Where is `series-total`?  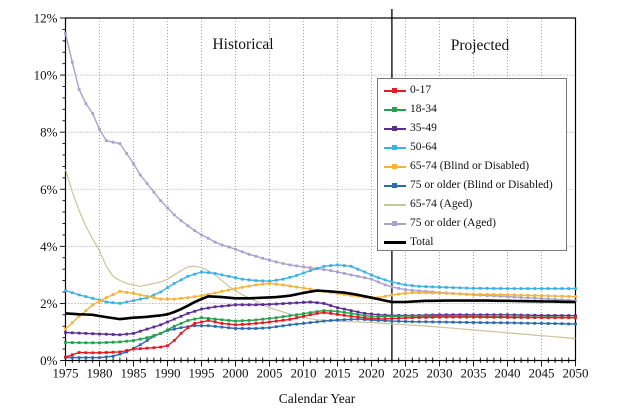 series-total is located at coordinates (320, 305).